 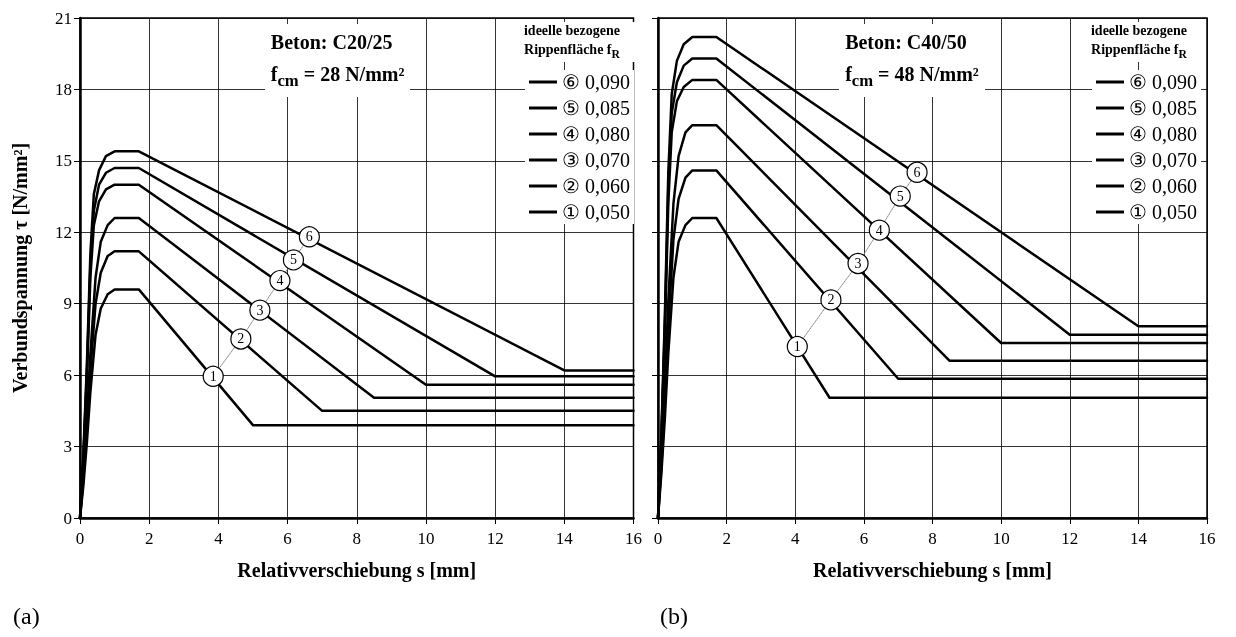 What do you see at coordinates (20, 268) in the screenshot?
I see `y-axis-title: Verbundspannung τ [N/mm²]` at bounding box center [20, 268].